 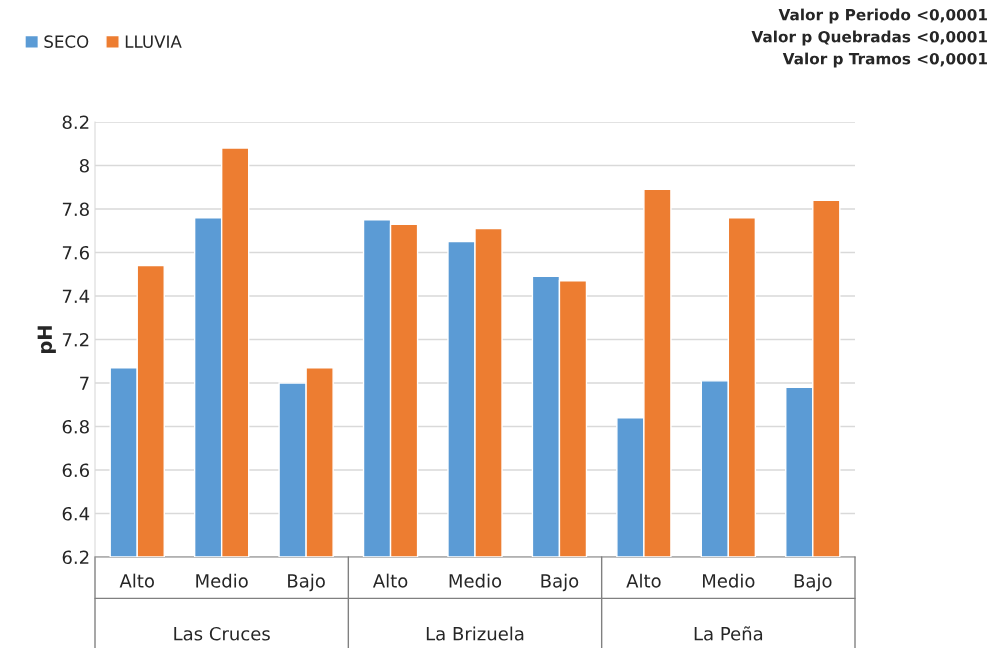 I want to click on y-tick-label: 7.2, so click(x=75, y=339).